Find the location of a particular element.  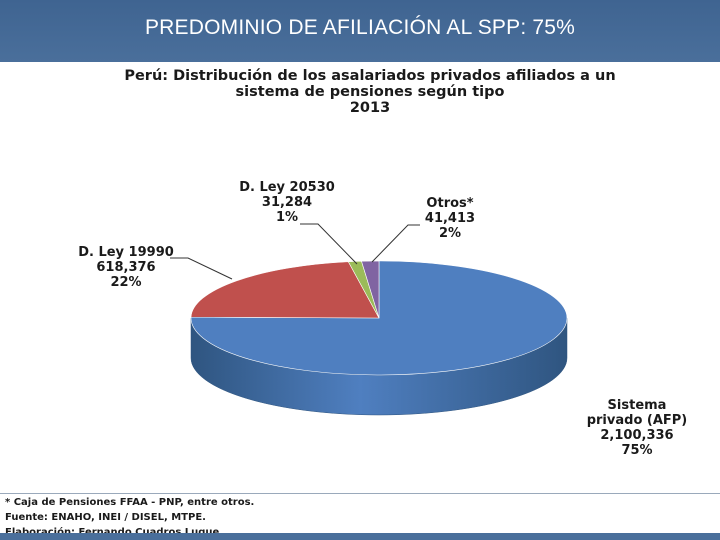

data-label-dley20530-percent: 1% is located at coordinates (287, 217).